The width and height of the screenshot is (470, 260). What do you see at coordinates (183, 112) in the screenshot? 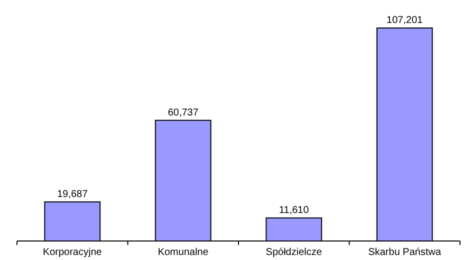
I see `data-label: 60,737` at bounding box center [183, 112].